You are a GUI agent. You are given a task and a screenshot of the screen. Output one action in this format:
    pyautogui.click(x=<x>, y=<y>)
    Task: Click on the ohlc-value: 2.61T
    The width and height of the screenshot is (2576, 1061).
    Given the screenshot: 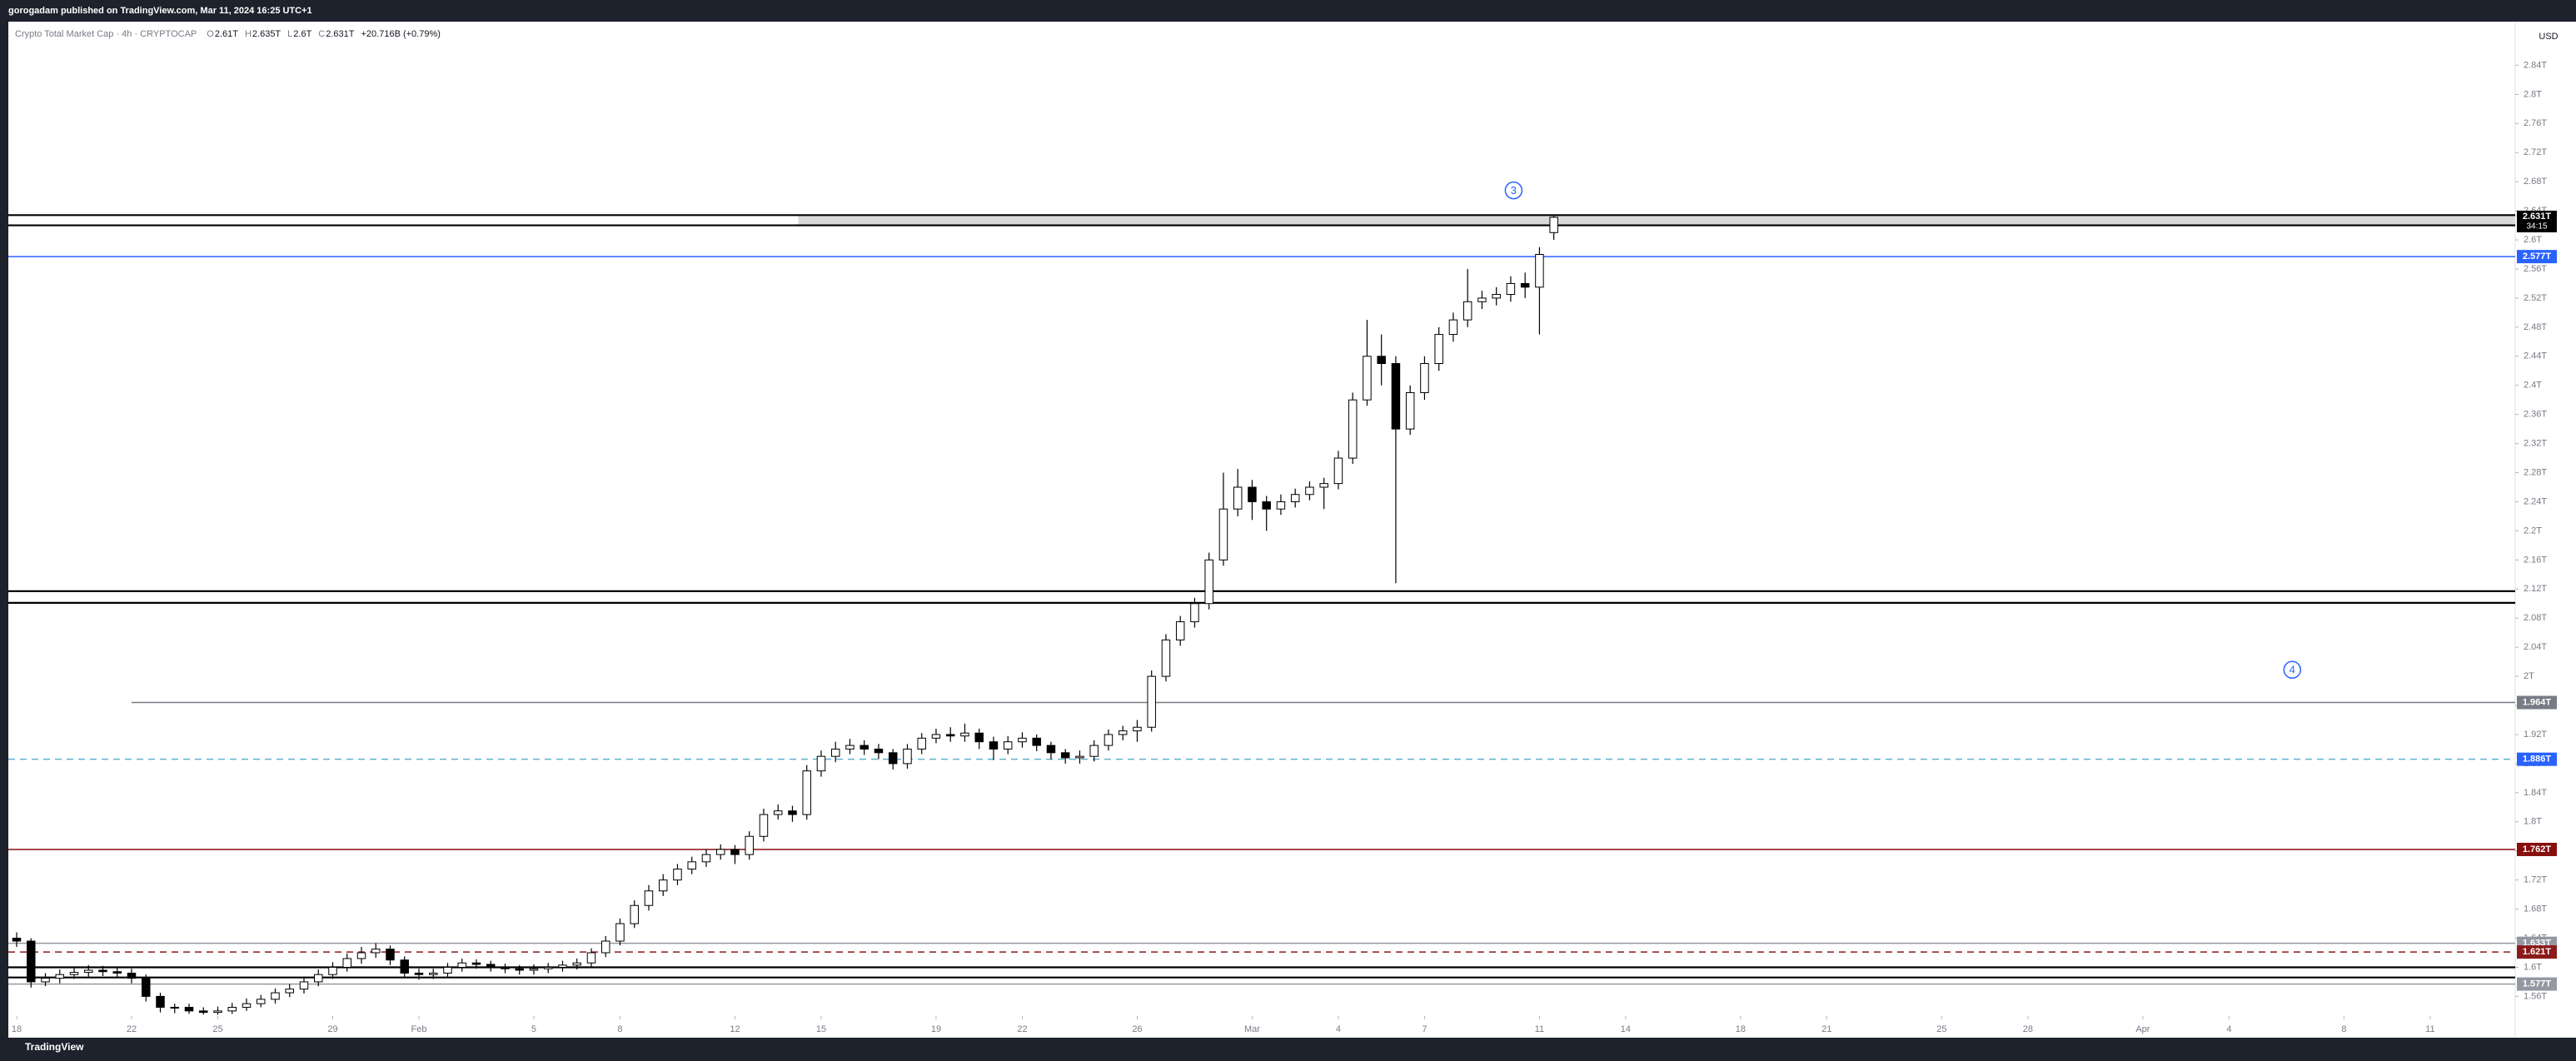 What is the action you would take?
    pyautogui.click(x=227, y=34)
    